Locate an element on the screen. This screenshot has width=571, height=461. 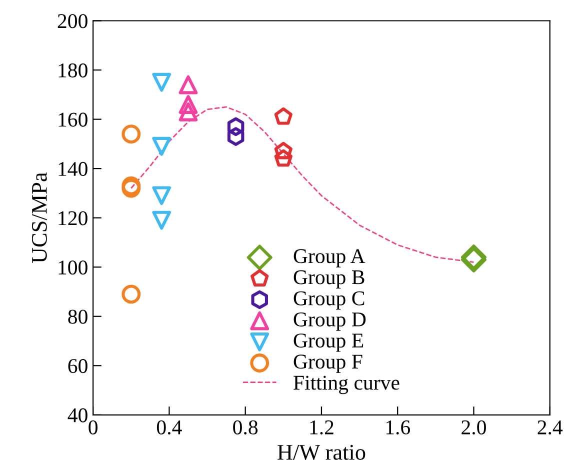
legend-label: Group B is located at coordinates (329, 279).